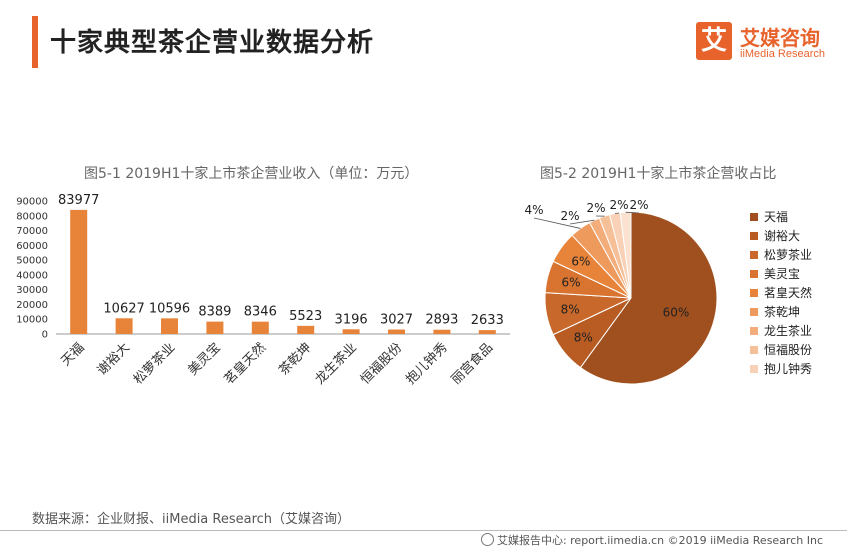 This screenshot has width=847, height=550. Describe the element at coordinates (113, 359) in the screenshot. I see `x-tick-label: 谢裕大` at that location.